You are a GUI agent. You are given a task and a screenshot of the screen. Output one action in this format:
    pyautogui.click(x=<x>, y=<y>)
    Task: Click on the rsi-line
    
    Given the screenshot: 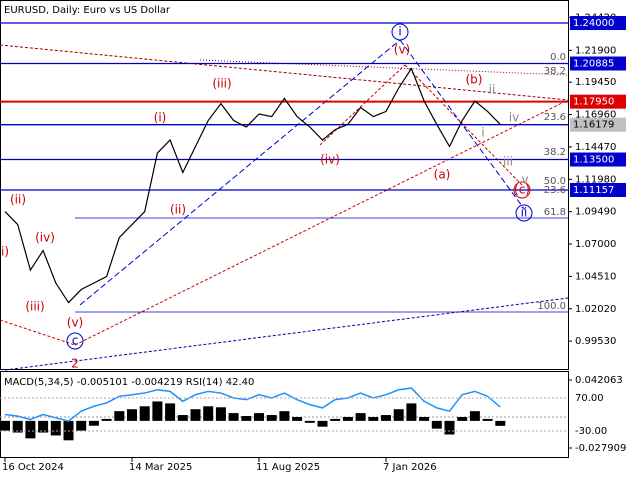 What is the action you would take?
    pyautogui.click(x=252, y=404)
    